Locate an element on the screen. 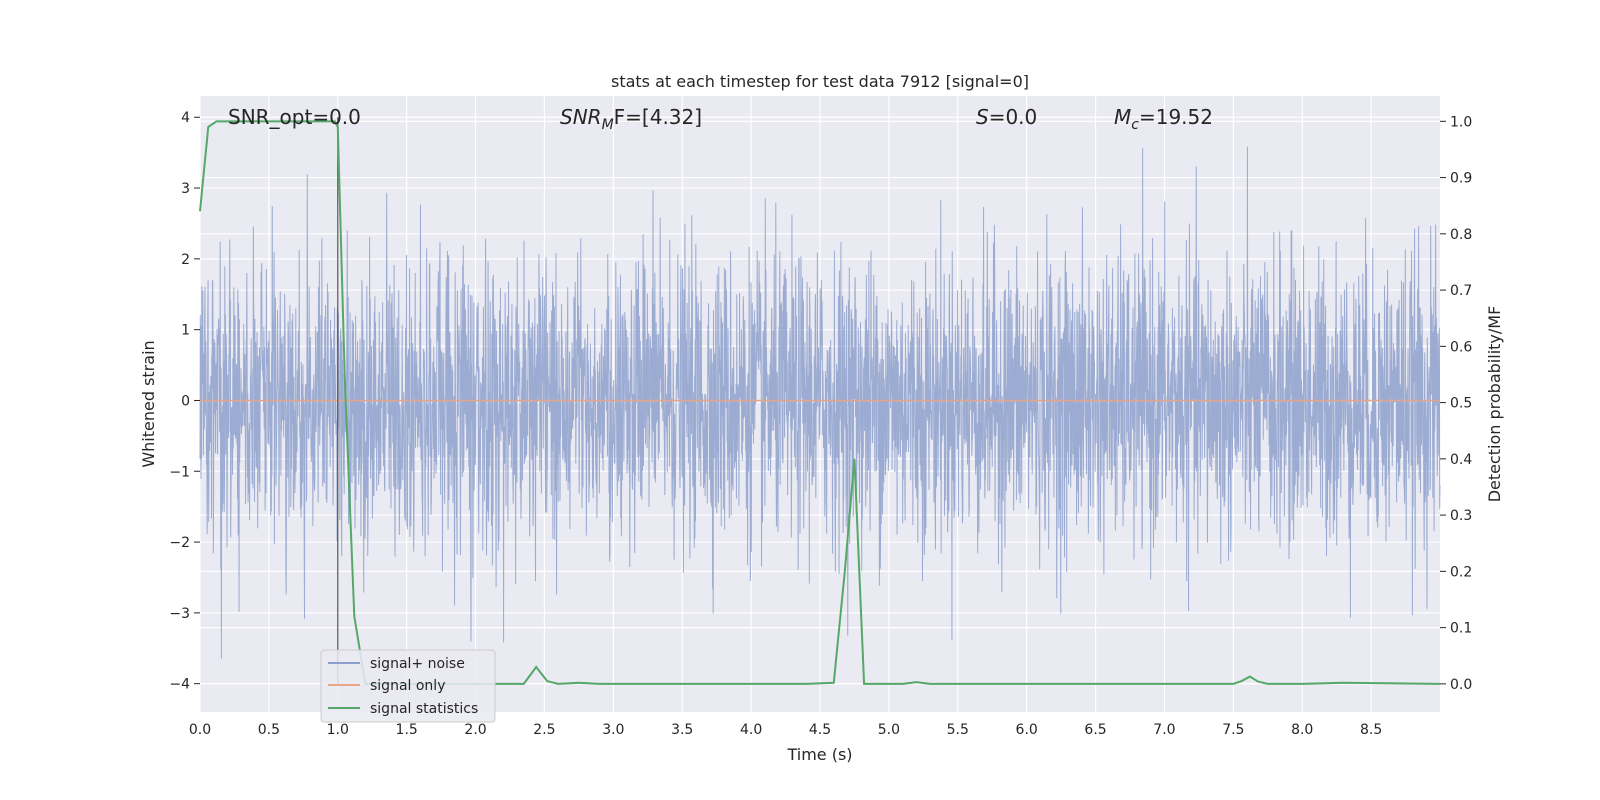 This screenshot has width=1600, height=800. legend-label-signal-statistics: signal statistics is located at coordinates (424, 709).